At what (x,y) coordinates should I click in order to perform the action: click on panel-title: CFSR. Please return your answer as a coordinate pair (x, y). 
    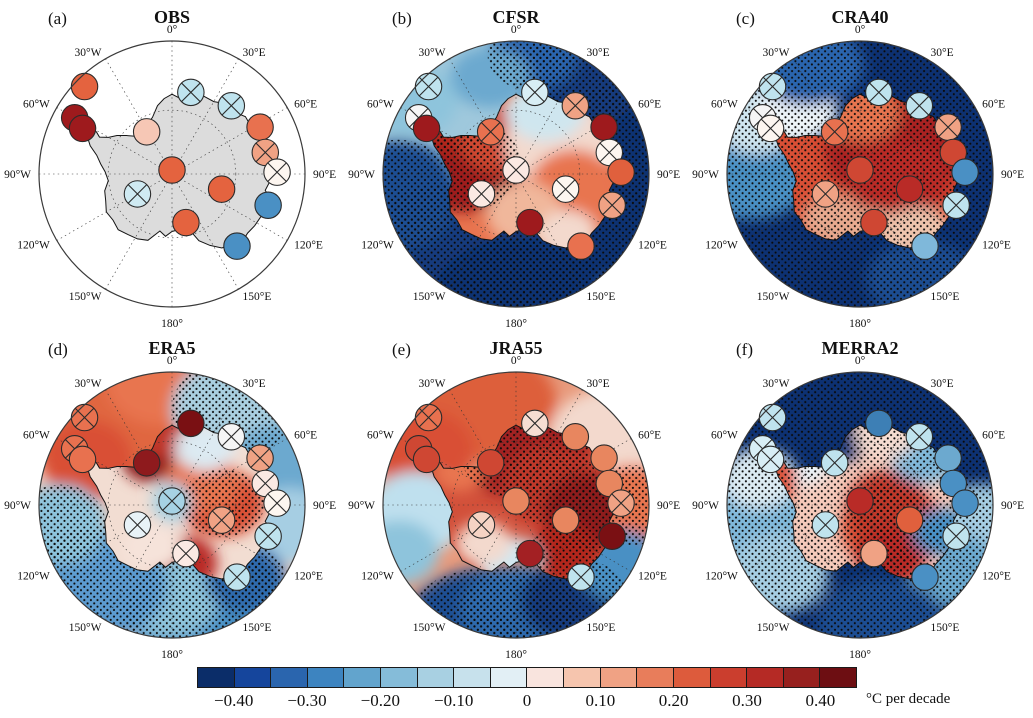
    Looking at the image, I should click on (516, 17).